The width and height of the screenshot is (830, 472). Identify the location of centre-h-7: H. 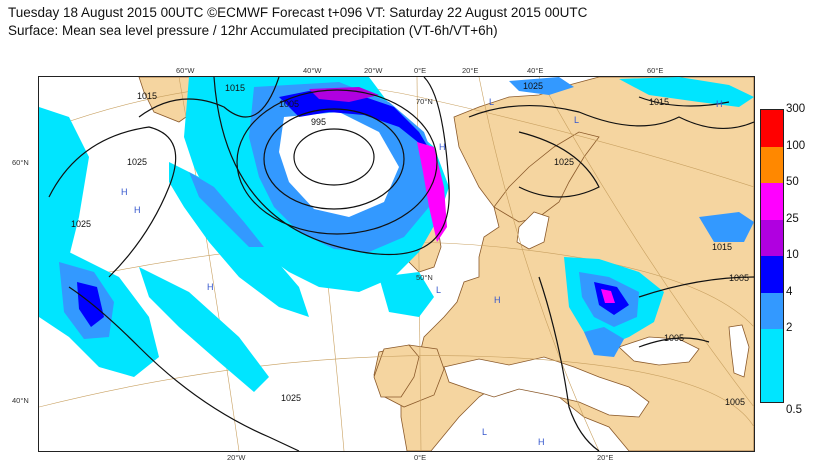
(541, 442).